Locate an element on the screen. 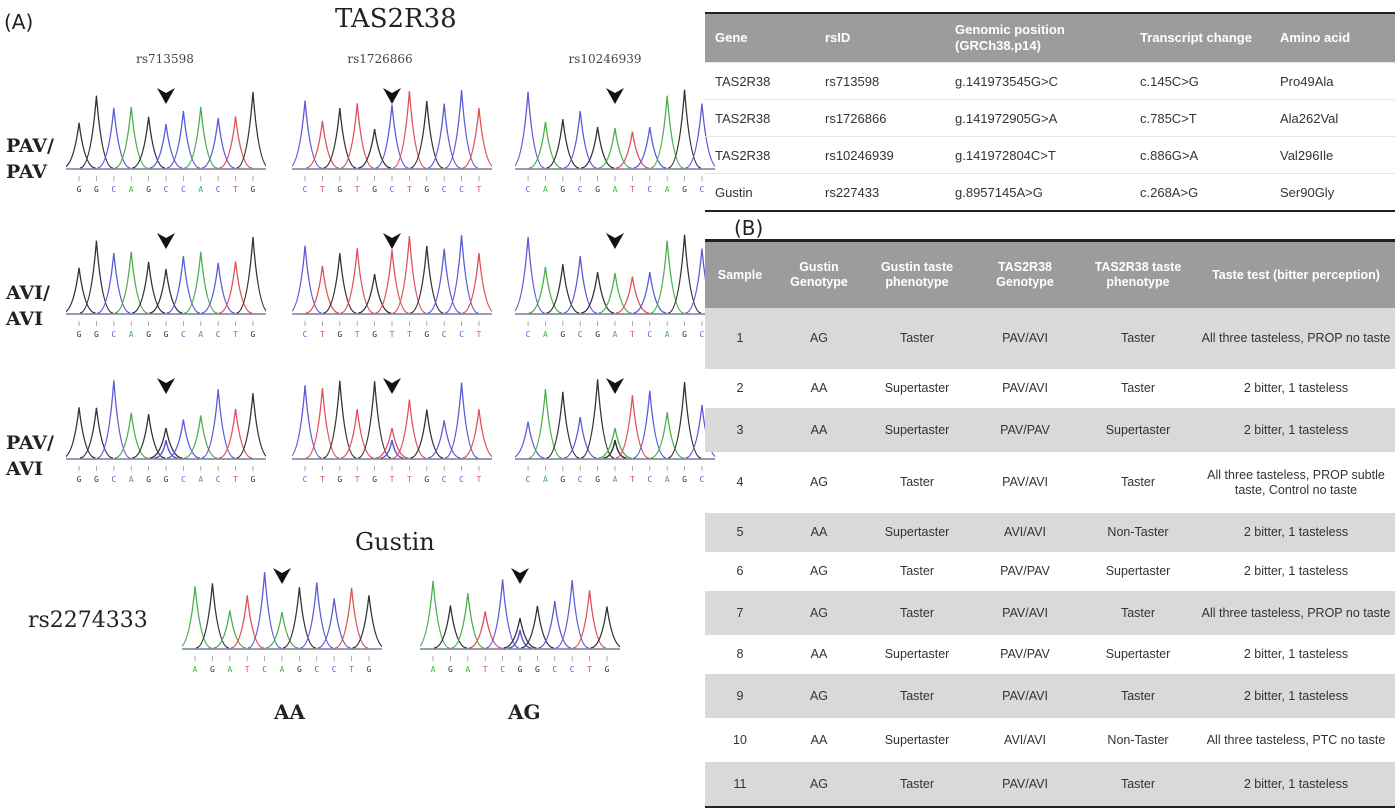 The width and height of the screenshot is (1400, 808). column-header: TAS2R38 Genotype is located at coordinates (1025, 274).